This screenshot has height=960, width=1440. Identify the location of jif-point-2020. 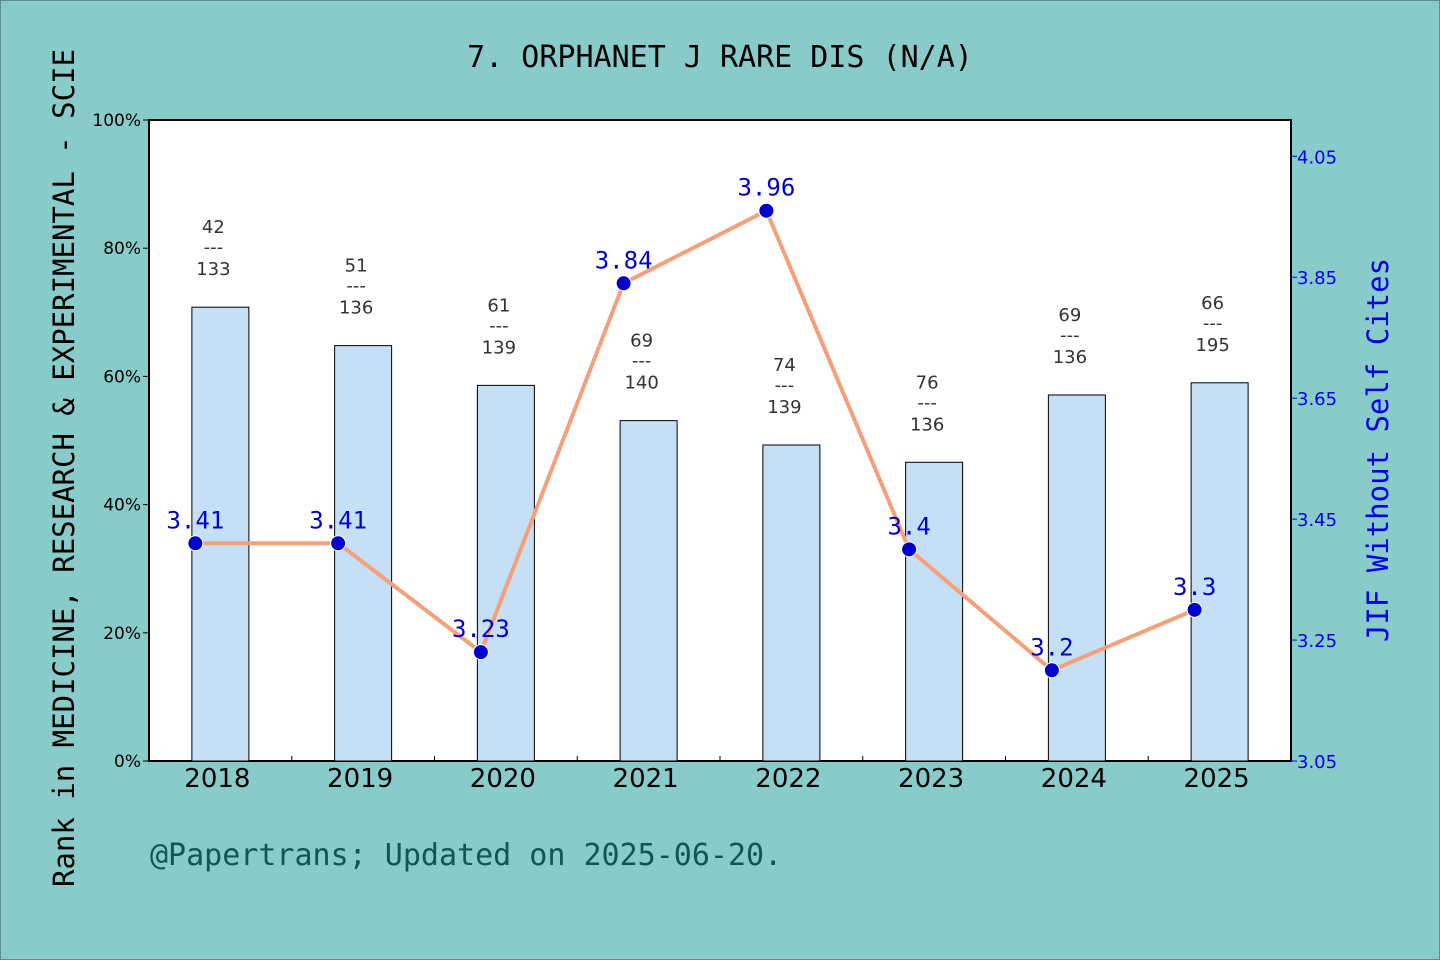
(480, 652).